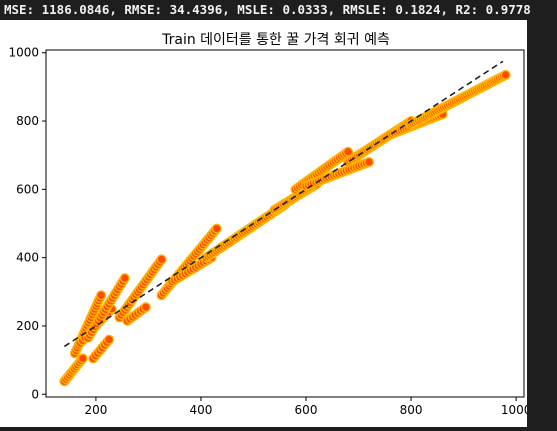 This screenshot has width=557, height=431. I want to click on y-tick-label: 200, so click(27, 326).